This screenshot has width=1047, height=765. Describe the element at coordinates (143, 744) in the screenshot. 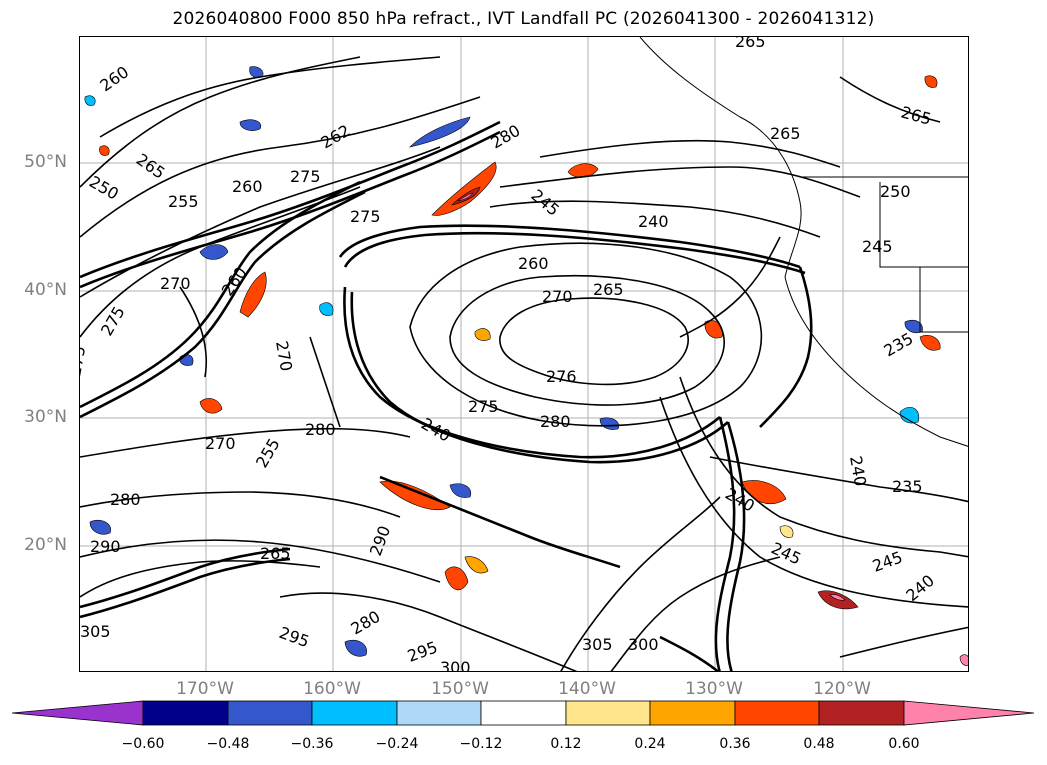

I see `colorbar-tick: −0.60` at that location.